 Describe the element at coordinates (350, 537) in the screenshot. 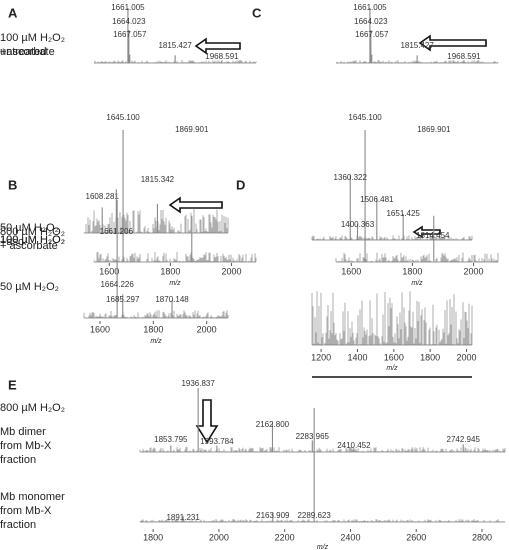

I see `x-tick-label: 2400` at that location.